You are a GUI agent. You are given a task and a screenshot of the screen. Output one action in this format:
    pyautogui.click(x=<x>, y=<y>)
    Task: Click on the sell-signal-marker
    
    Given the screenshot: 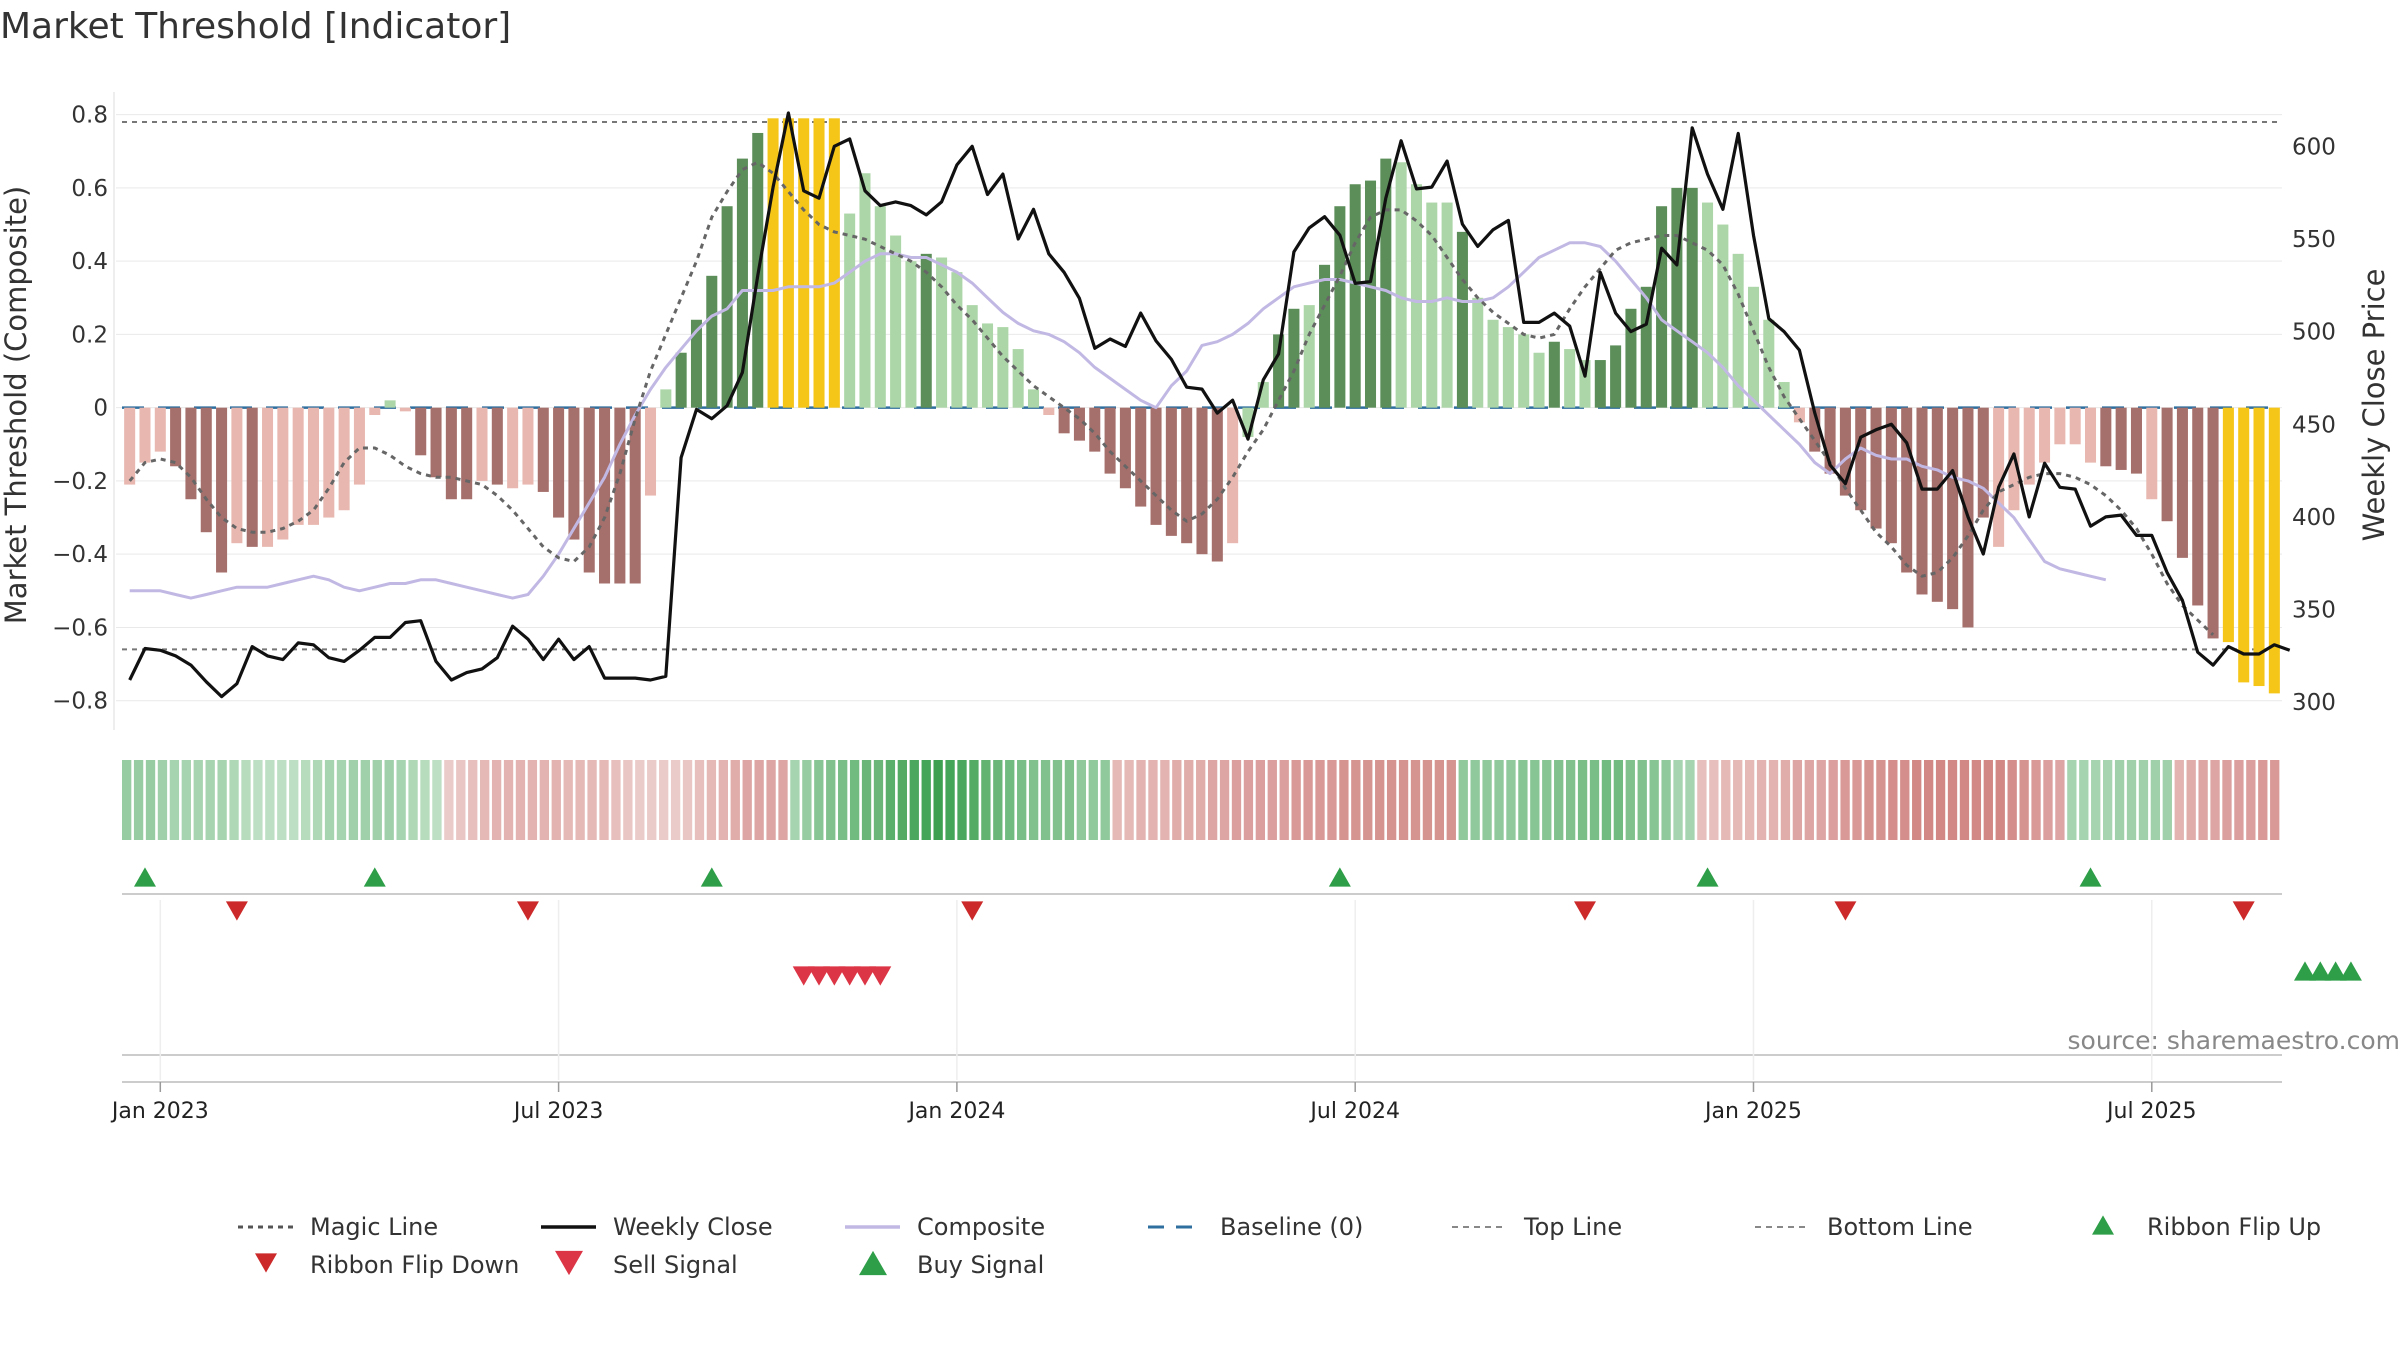 What is the action you would take?
    pyautogui.click(x=864, y=976)
    